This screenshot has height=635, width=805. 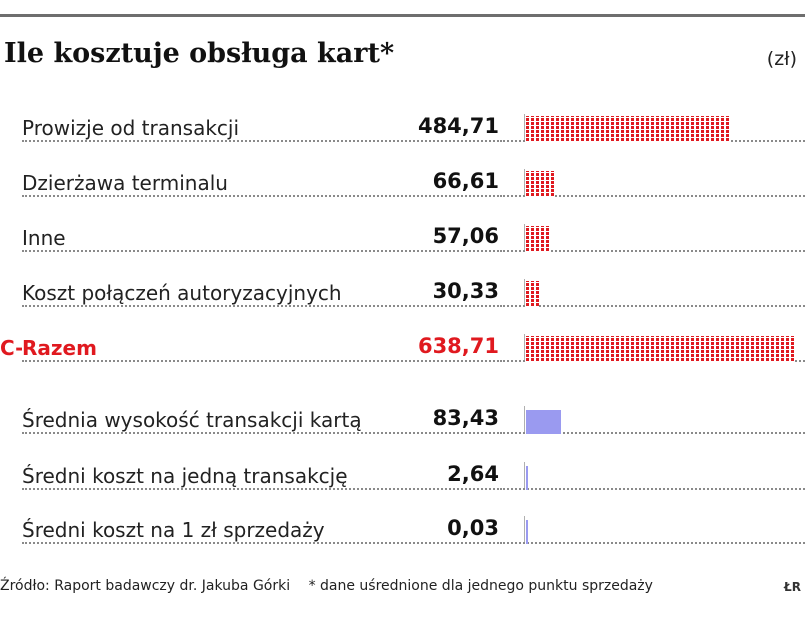 What do you see at coordinates (456, 126) in the screenshot?
I see `value-label: 484,71` at bounding box center [456, 126].